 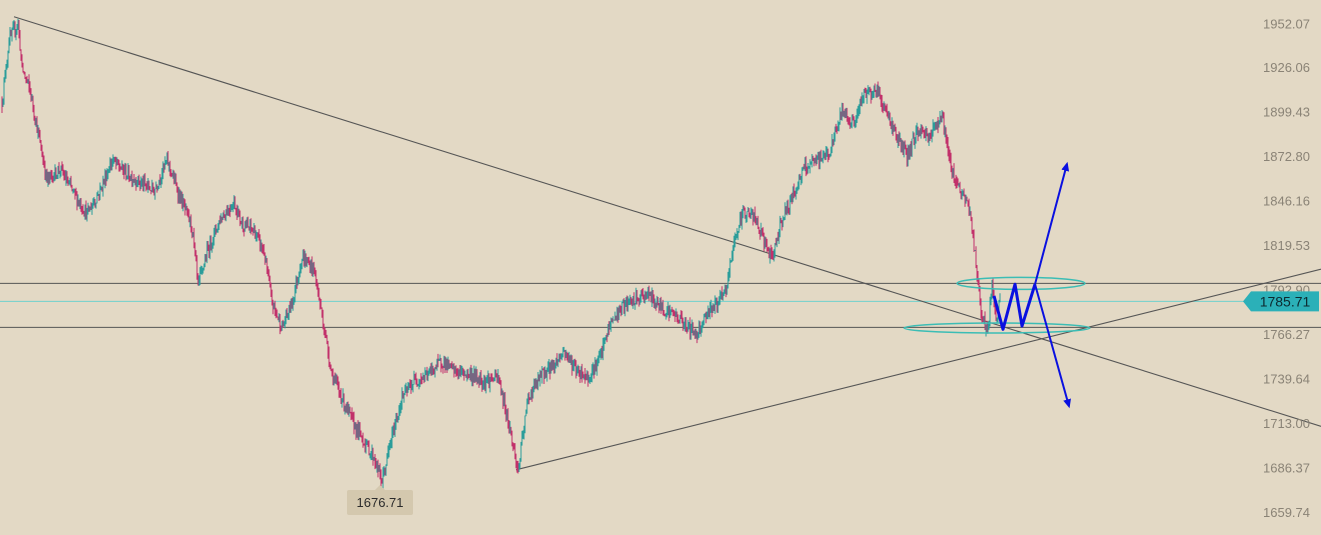 I want to click on price-axis-tick-label: 1872.80, so click(x=1286, y=156).